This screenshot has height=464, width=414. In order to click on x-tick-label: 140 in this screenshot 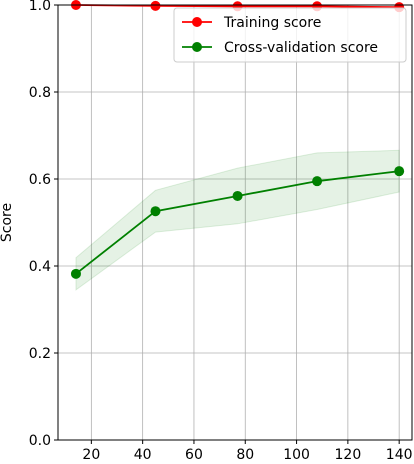, I will do `click(399, 455)`.